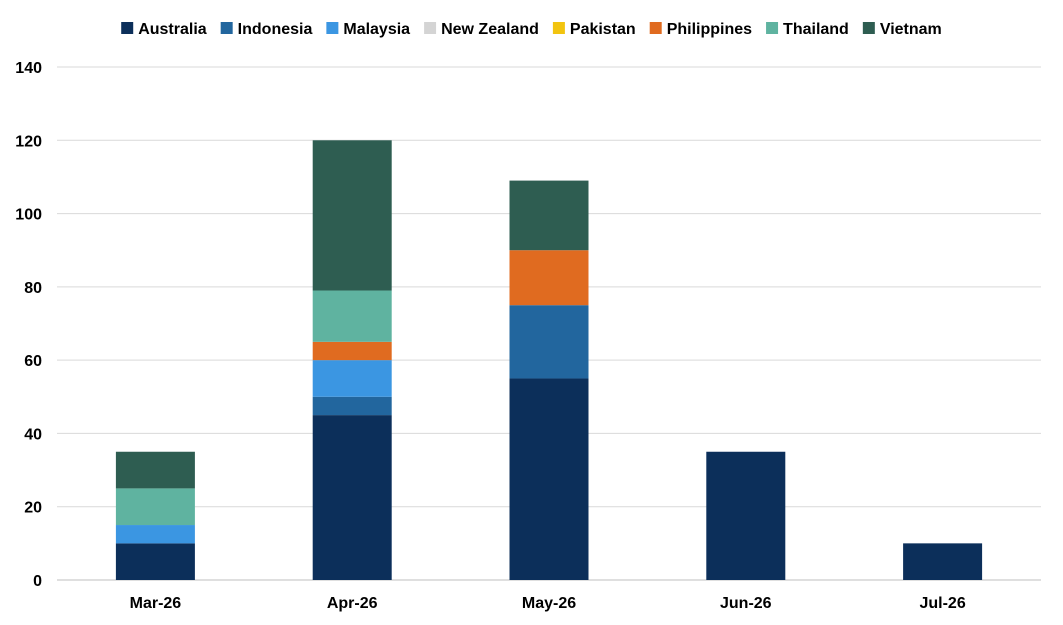 The height and width of the screenshot is (625, 1063). Describe the element at coordinates (911, 29) in the screenshot. I see `legend-label-vietnam: Vietnam` at that location.